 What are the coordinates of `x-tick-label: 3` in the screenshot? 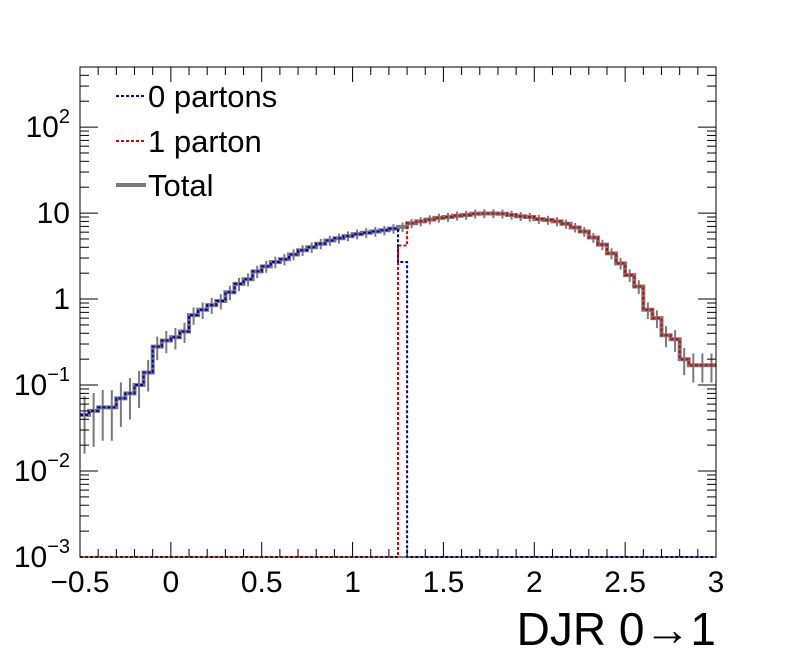 It's located at (716, 582).